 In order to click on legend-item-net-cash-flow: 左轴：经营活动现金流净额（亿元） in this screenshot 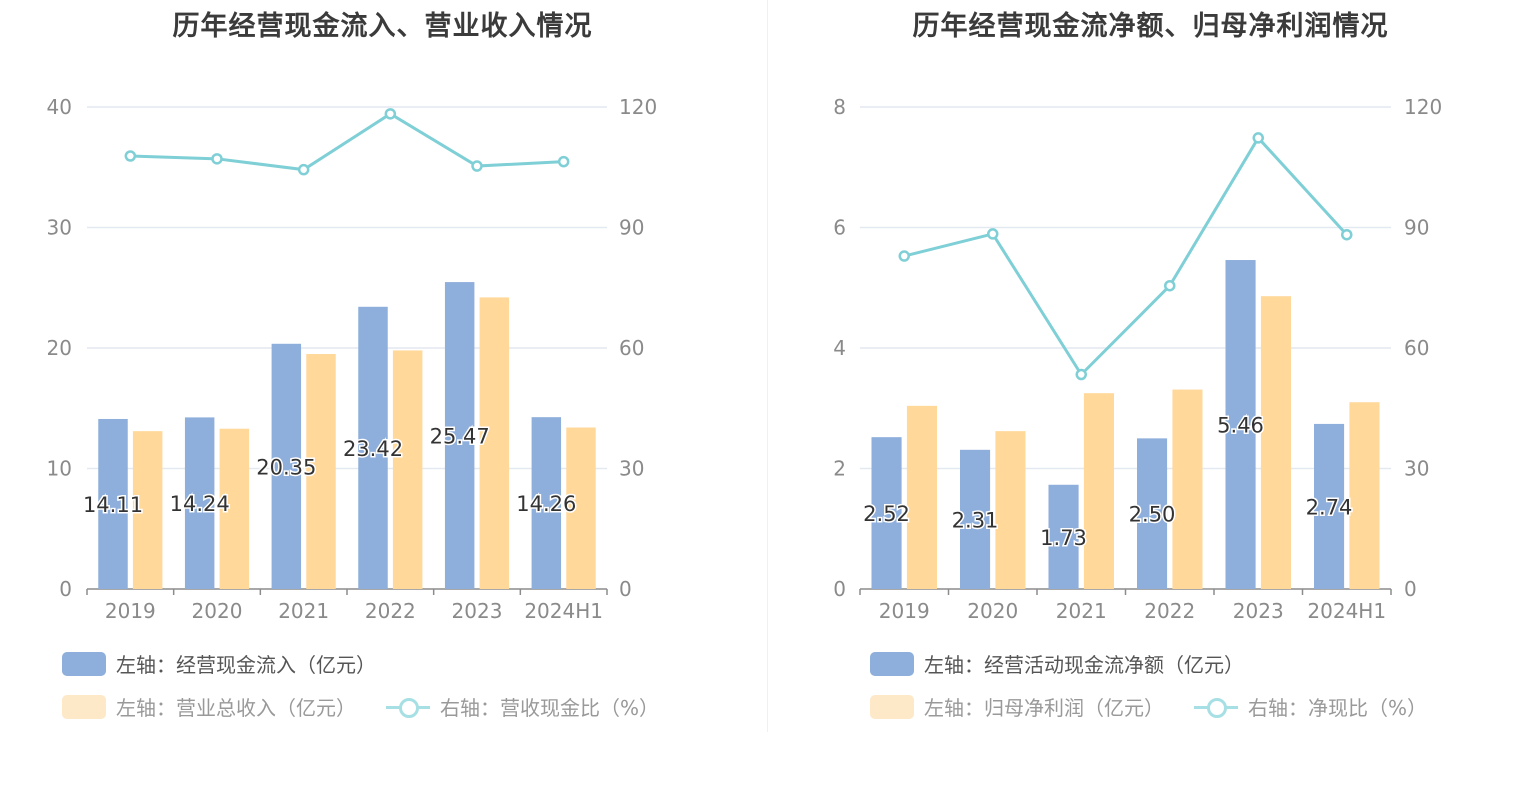, I will do `click(1057, 663)`.